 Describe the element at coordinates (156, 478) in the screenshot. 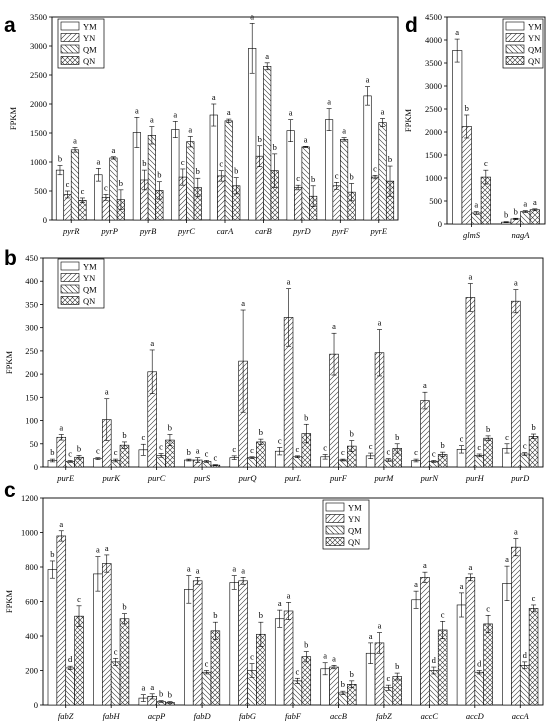

I see `x-category-label: purC` at that location.